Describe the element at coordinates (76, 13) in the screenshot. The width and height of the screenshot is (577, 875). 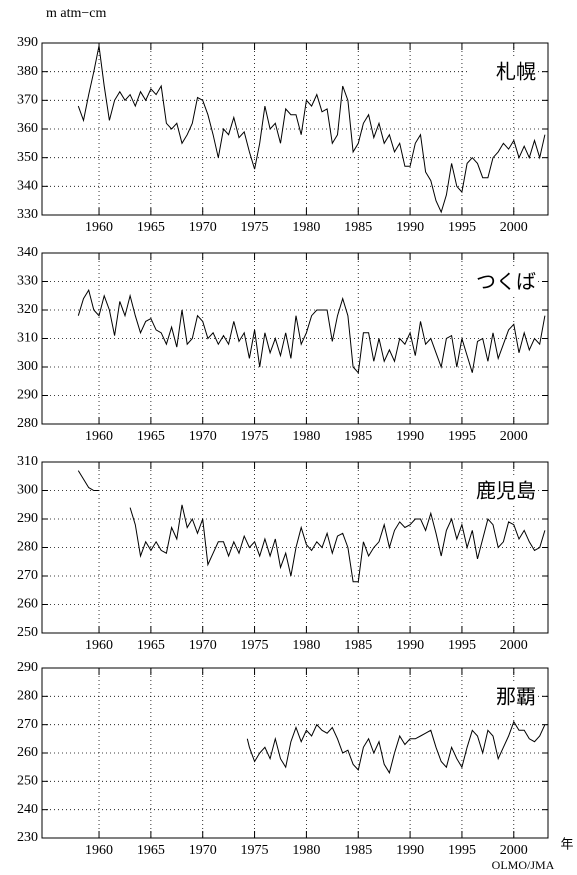
I see `unit-label: m atm−cm` at that location.